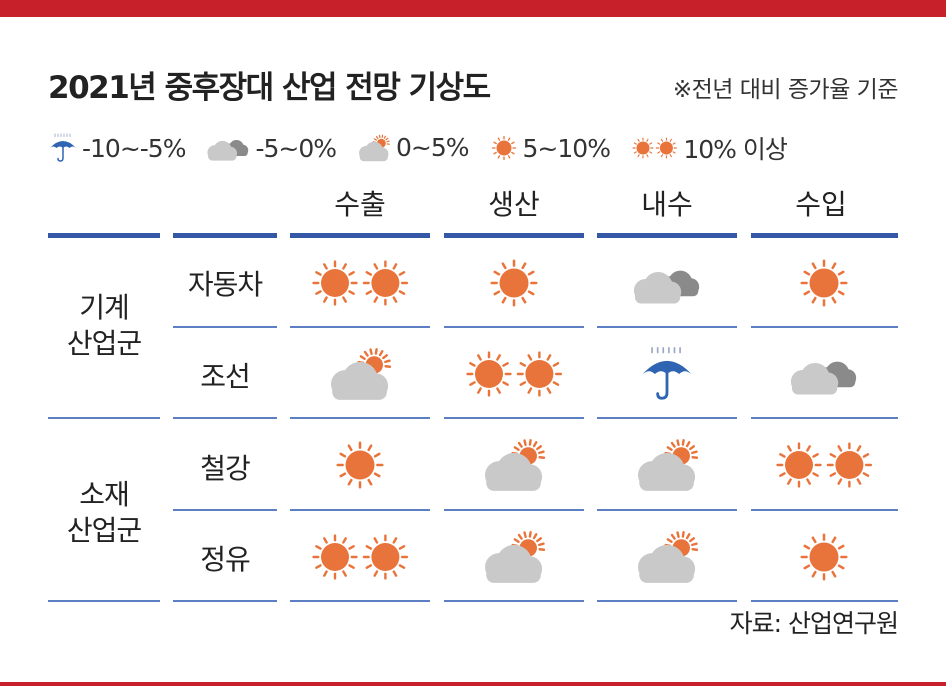 Image resolution: width=946 pixels, height=686 pixels. Describe the element at coordinates (735, 149) in the screenshot. I see `legend-label: 10% 이상` at that location.